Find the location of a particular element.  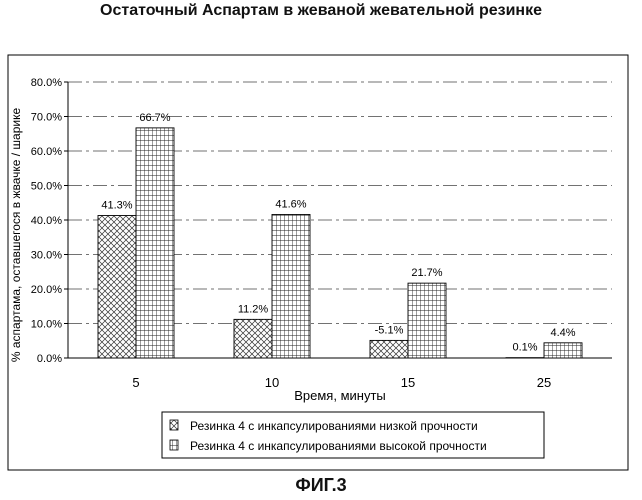

figure-label: ФИГ.3 is located at coordinates (321, 485).